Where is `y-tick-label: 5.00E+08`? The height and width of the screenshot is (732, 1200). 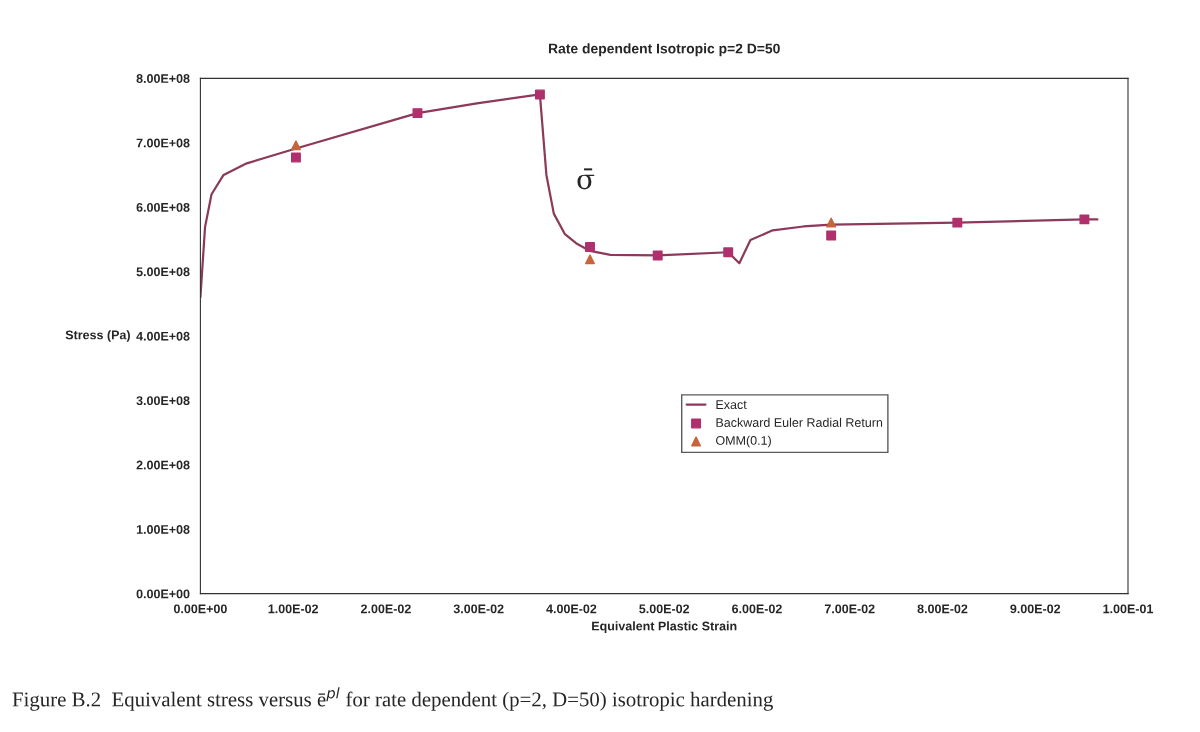
y-tick-label: 5.00E+08 is located at coordinates (163, 272).